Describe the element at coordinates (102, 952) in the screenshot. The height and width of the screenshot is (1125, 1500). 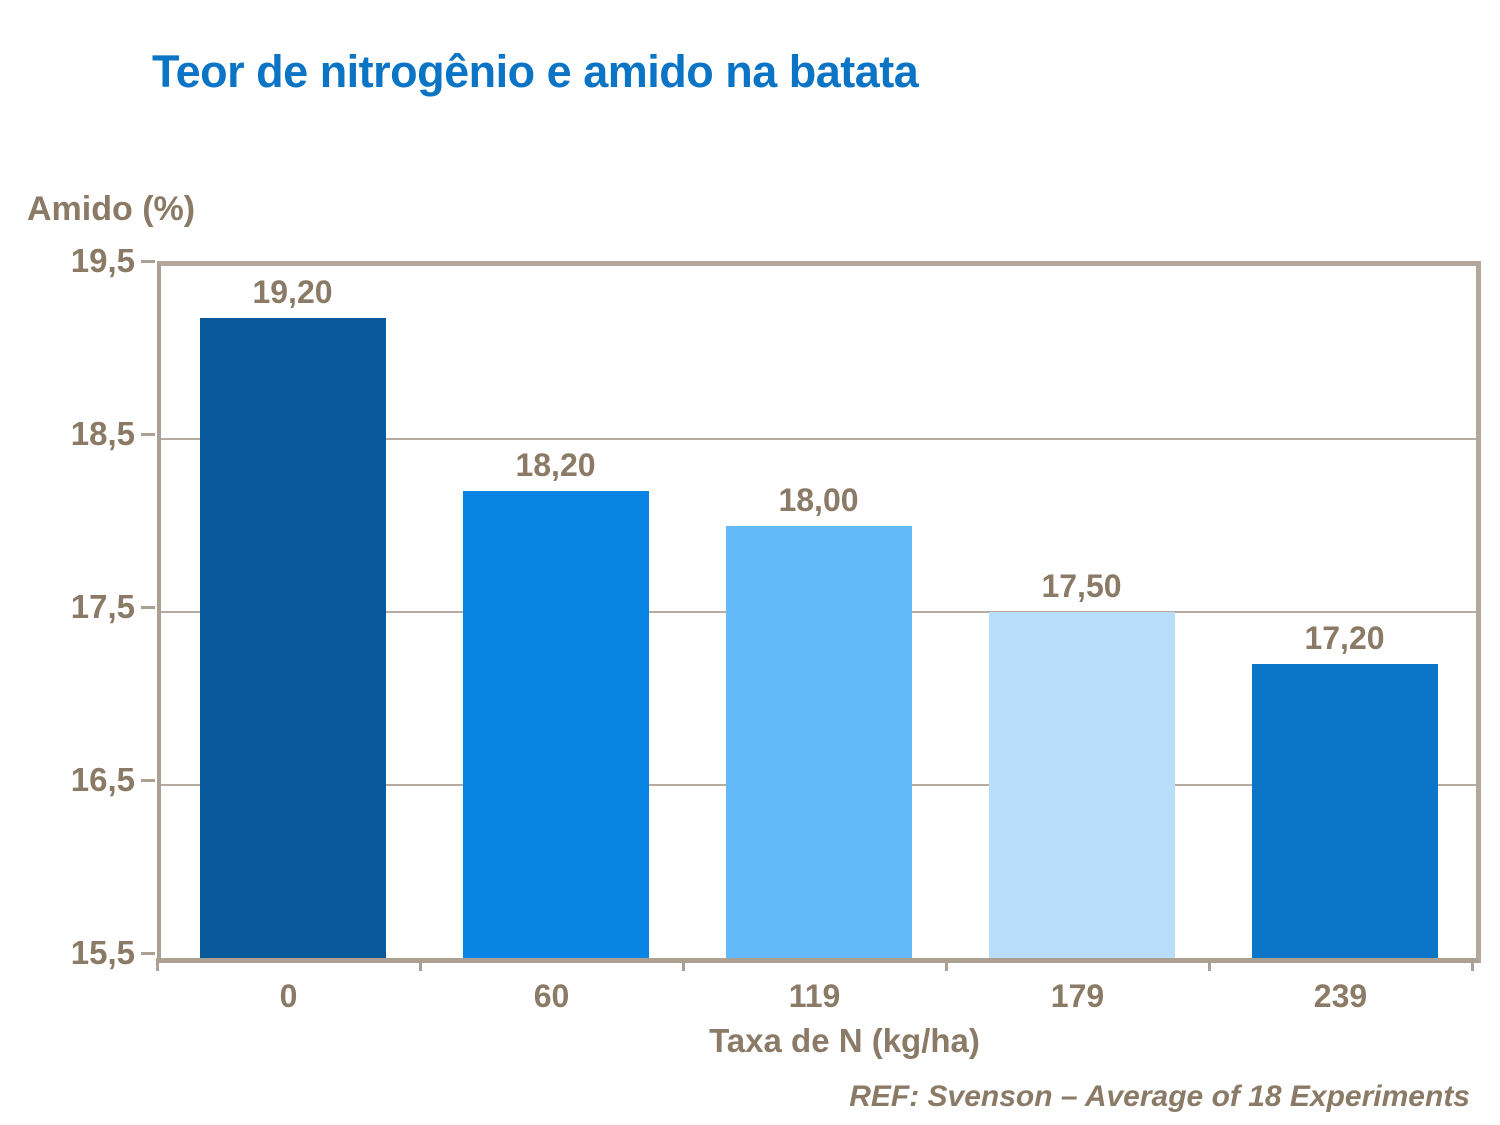
I see `y-tick-label: 15,5` at that location.